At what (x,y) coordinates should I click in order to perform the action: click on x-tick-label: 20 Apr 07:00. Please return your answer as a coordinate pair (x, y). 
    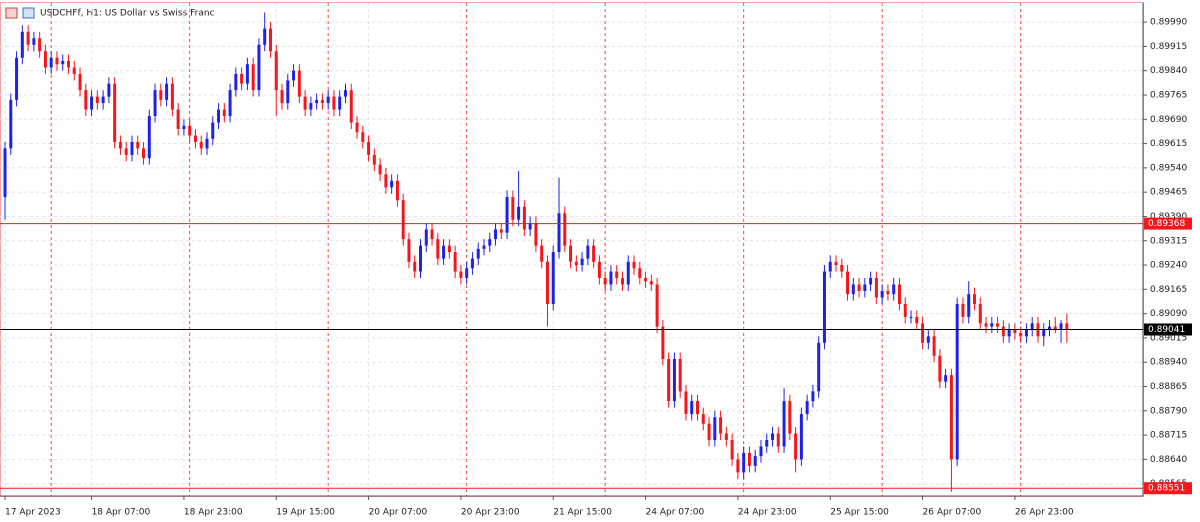
    Looking at the image, I should click on (398, 513).